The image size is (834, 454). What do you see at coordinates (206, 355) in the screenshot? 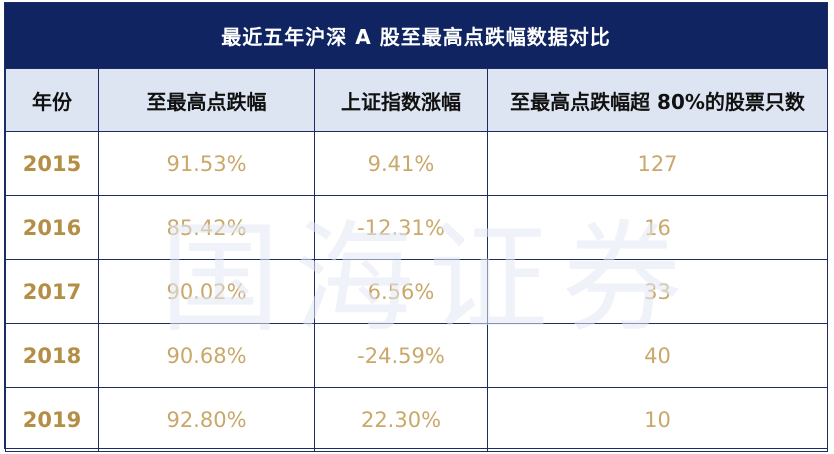
I see `cell-drop: 90.68%` at bounding box center [206, 355].